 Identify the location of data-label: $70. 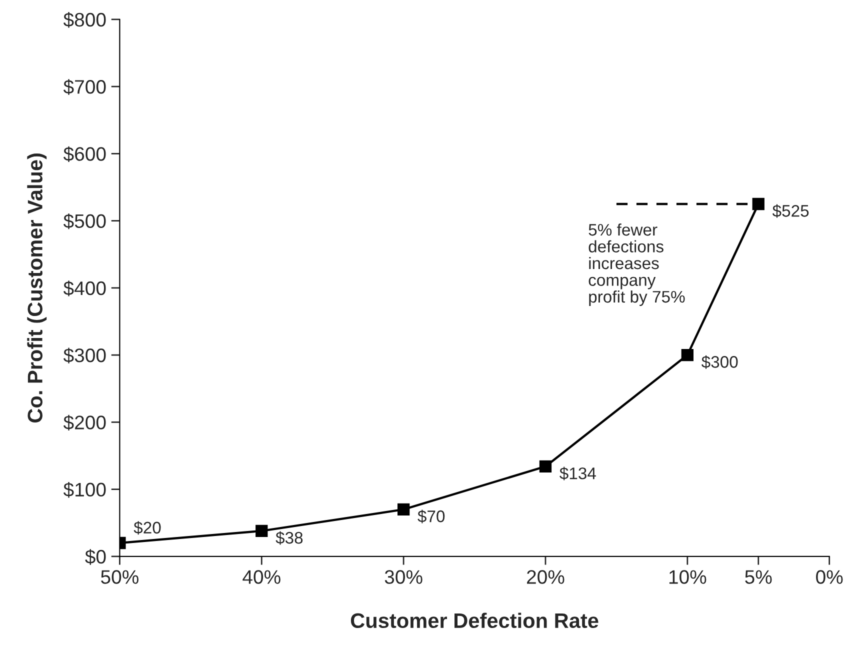
(431, 517).